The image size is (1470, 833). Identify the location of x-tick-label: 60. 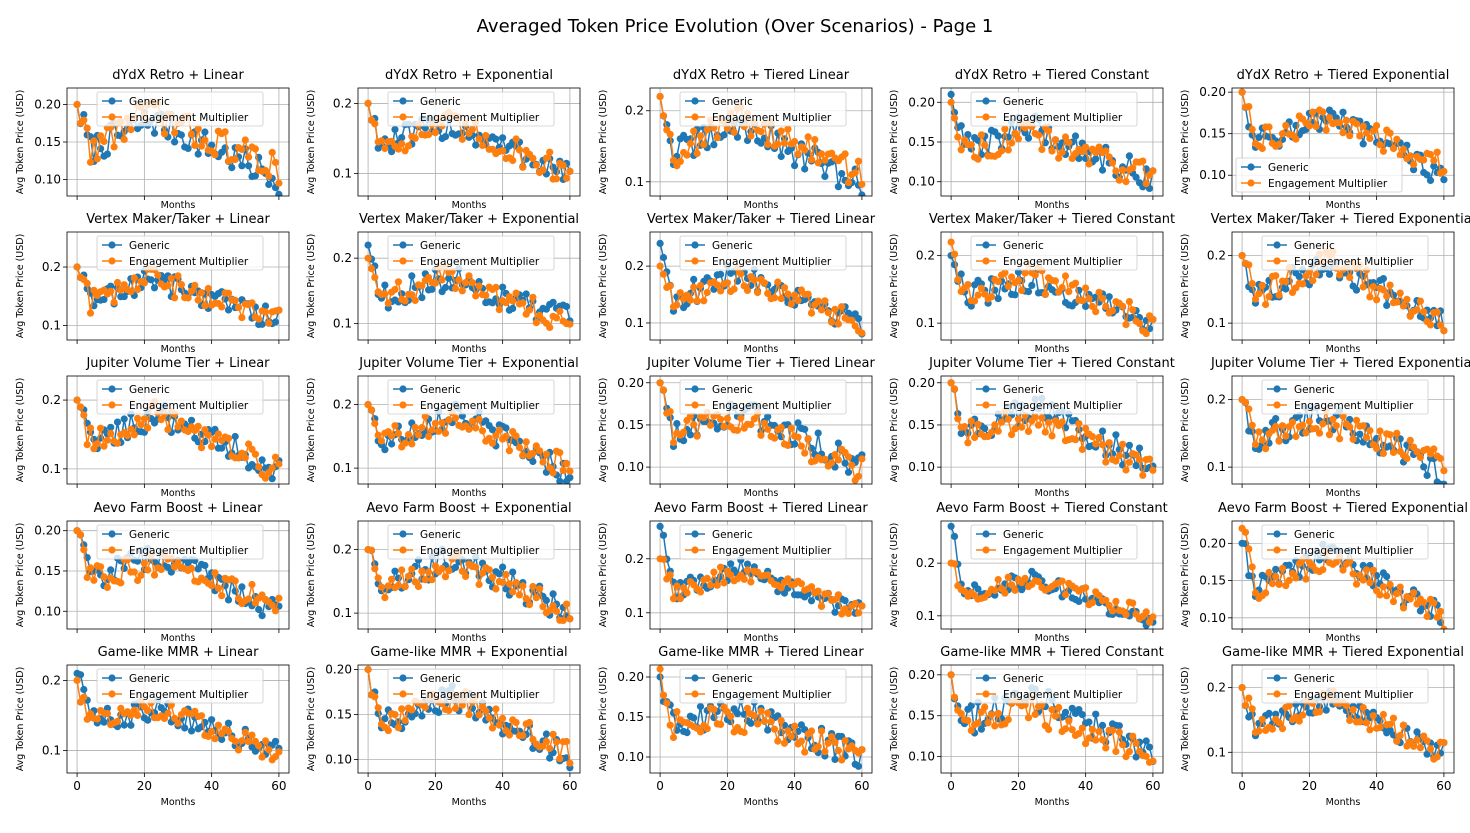
(1443, 786).